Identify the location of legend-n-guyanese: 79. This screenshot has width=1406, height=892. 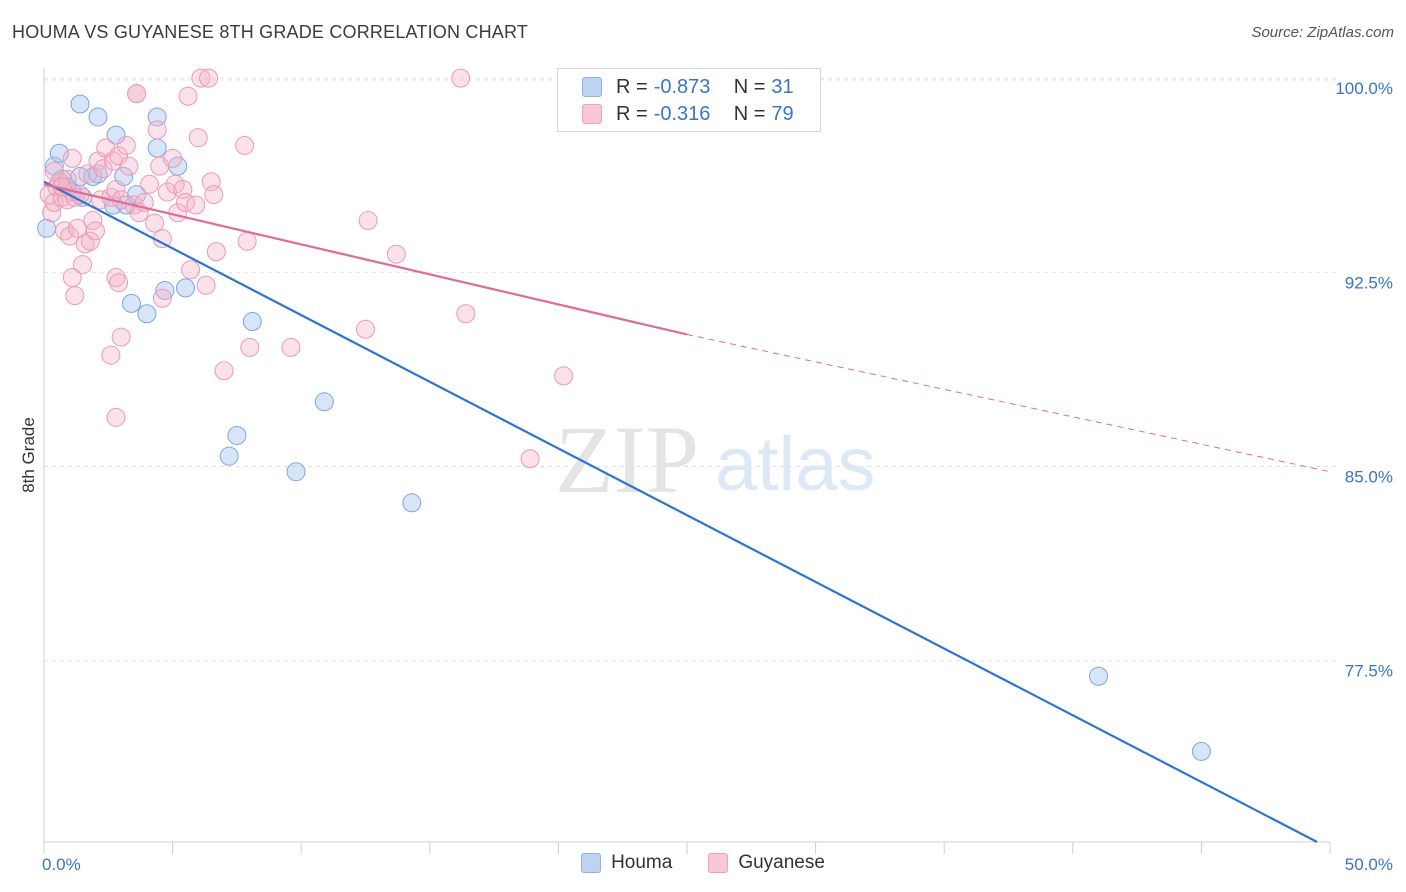
(782, 113).